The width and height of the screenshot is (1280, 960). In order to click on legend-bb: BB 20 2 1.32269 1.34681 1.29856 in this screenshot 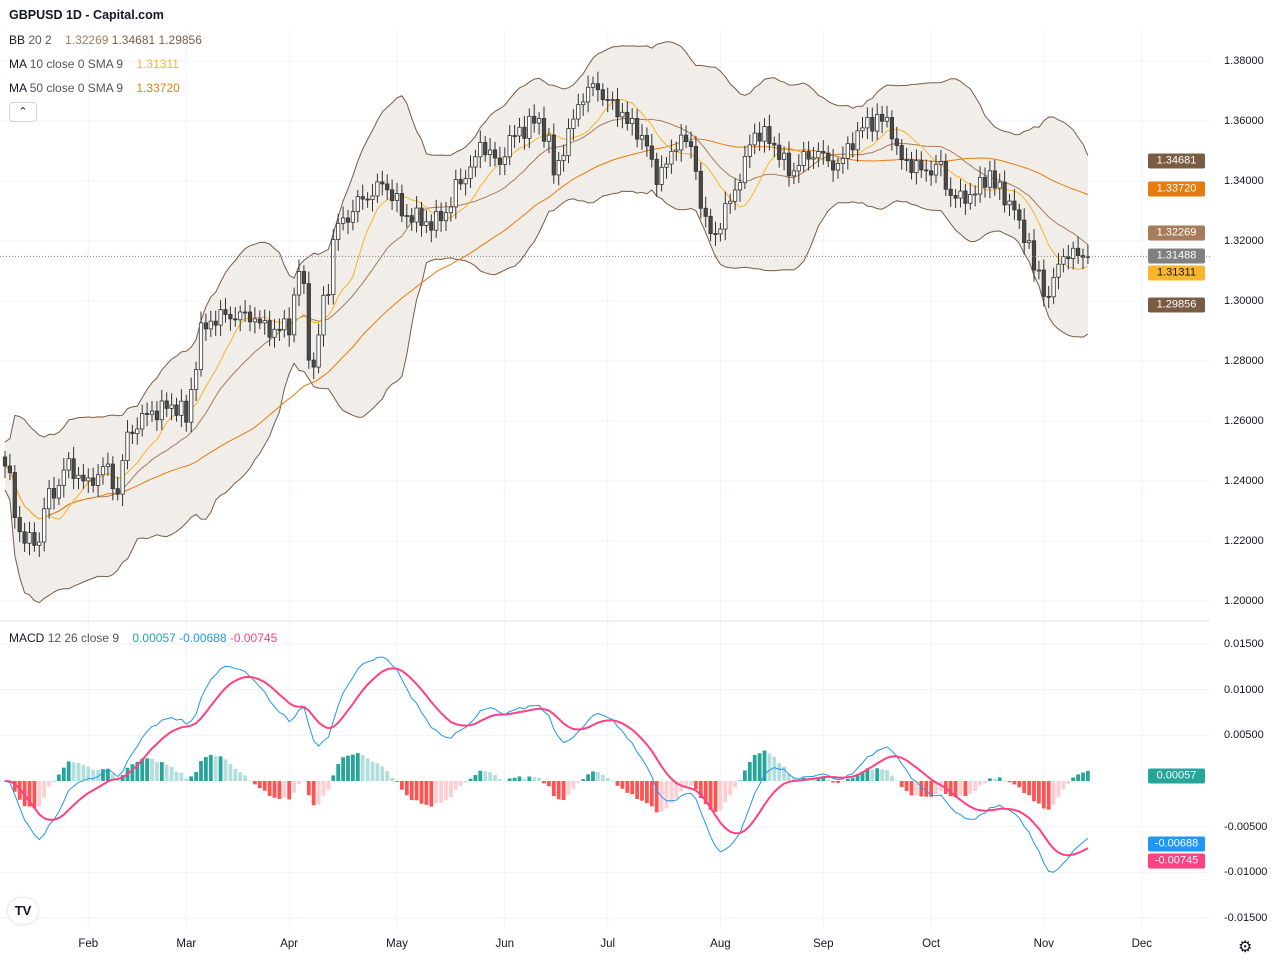, I will do `click(105, 40)`.